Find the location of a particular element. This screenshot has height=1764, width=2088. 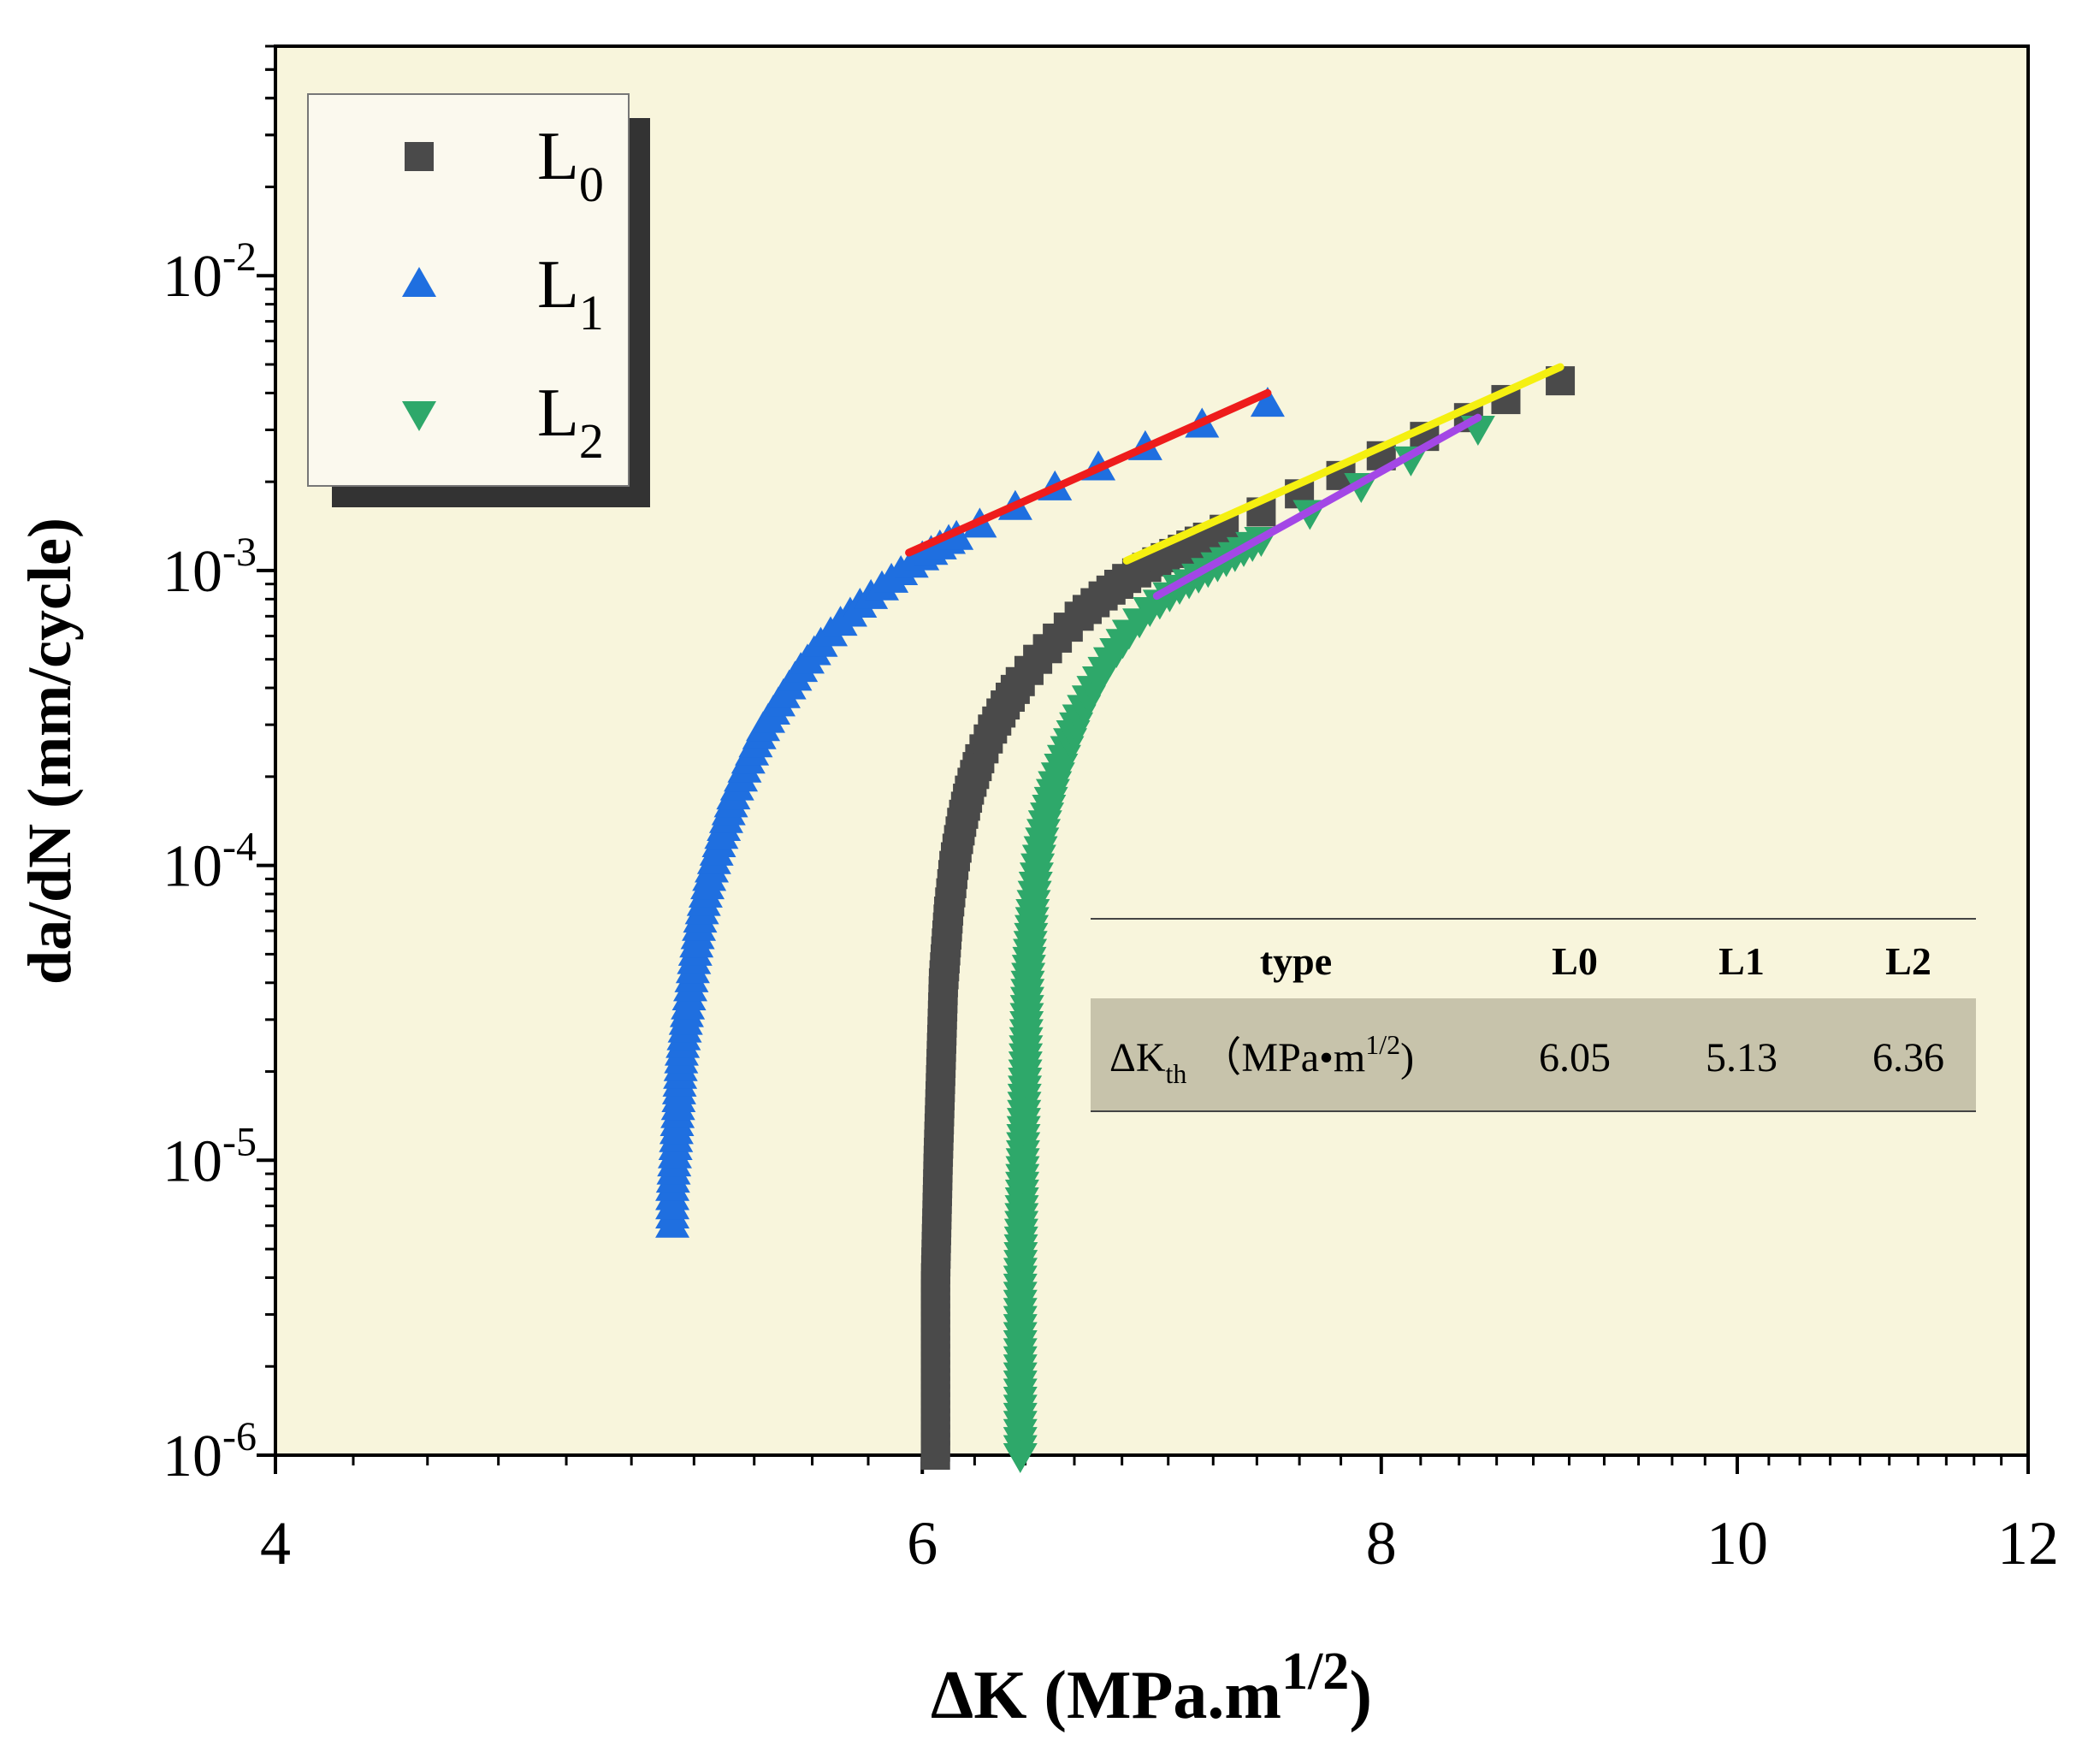

series-L1 is located at coordinates (970, 812).